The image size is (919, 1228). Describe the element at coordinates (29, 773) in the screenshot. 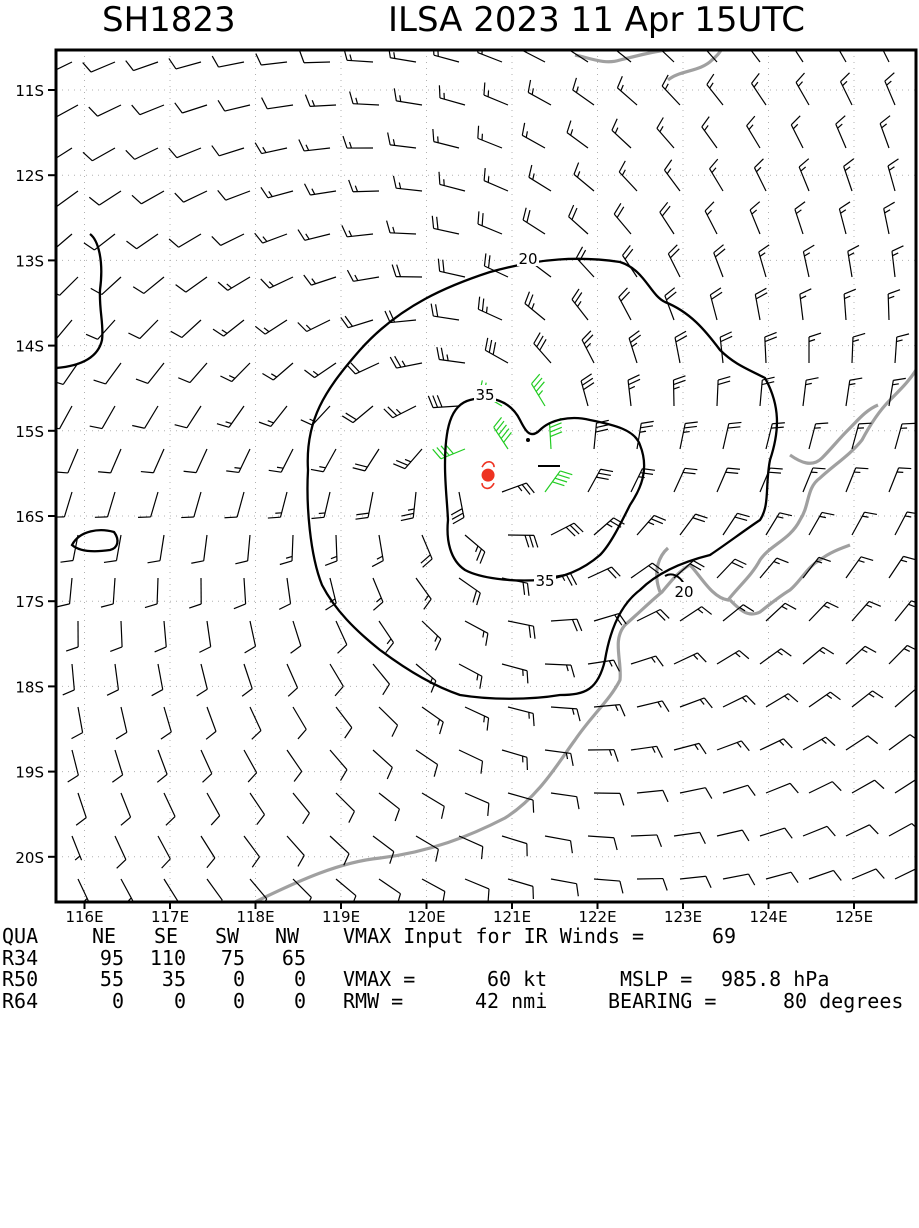

I see `lat-tick-label: 19S` at that location.